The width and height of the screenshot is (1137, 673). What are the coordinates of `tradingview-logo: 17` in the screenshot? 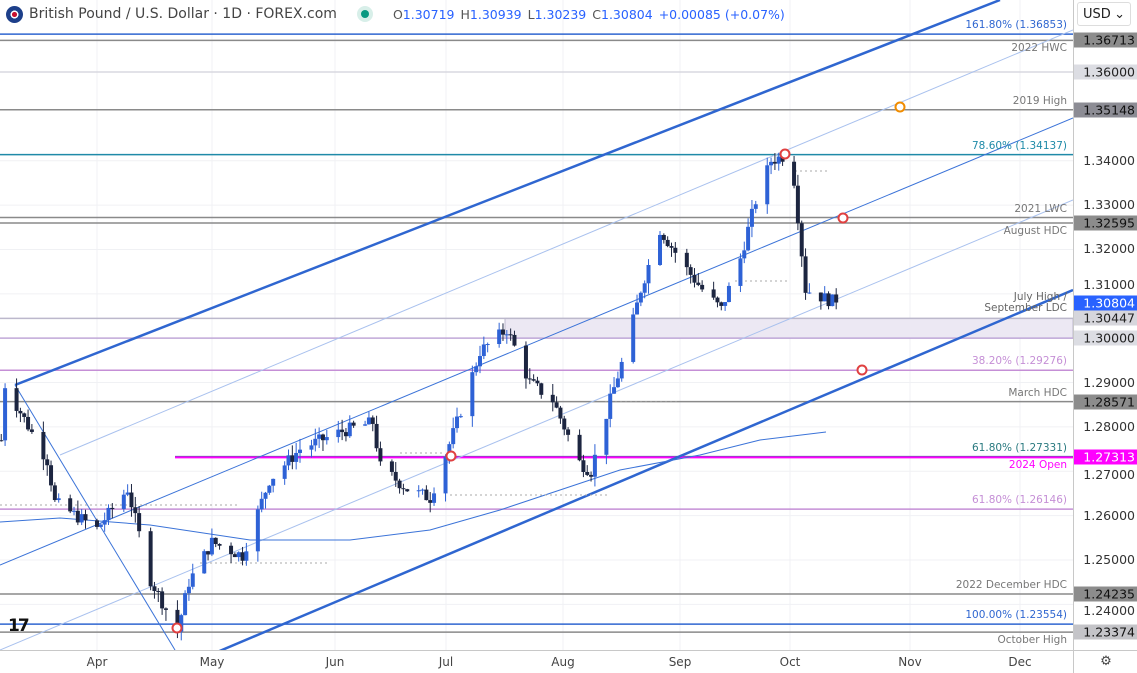 It's located at (19, 626).